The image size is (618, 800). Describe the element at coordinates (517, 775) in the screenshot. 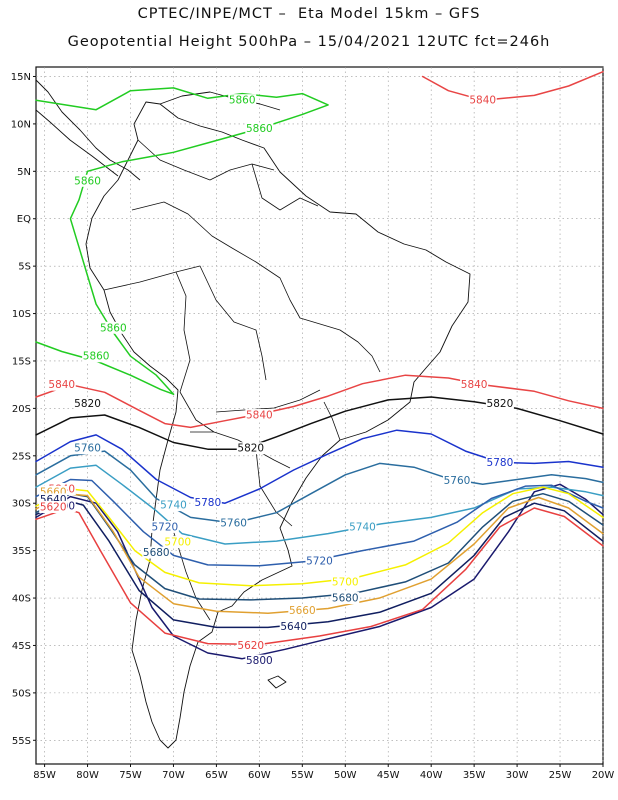

I see `lon-tick-label: 30W` at that location.